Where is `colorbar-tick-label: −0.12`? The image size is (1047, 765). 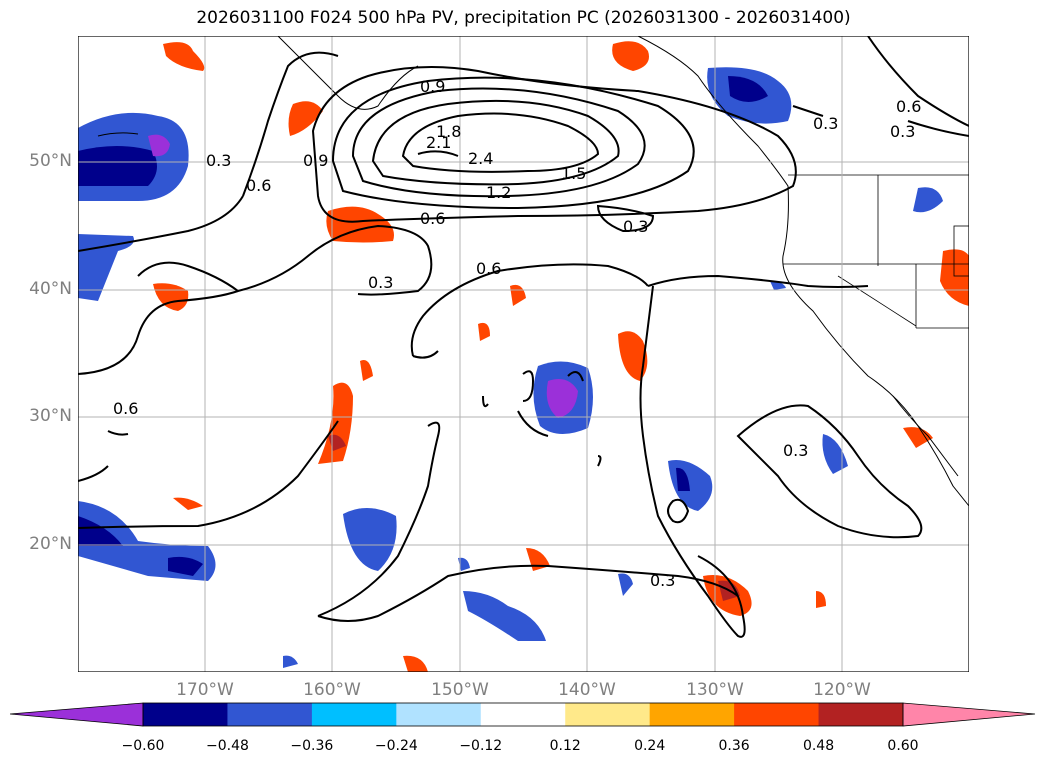 colorbar-tick-label: −0.12 is located at coordinates (481, 746).